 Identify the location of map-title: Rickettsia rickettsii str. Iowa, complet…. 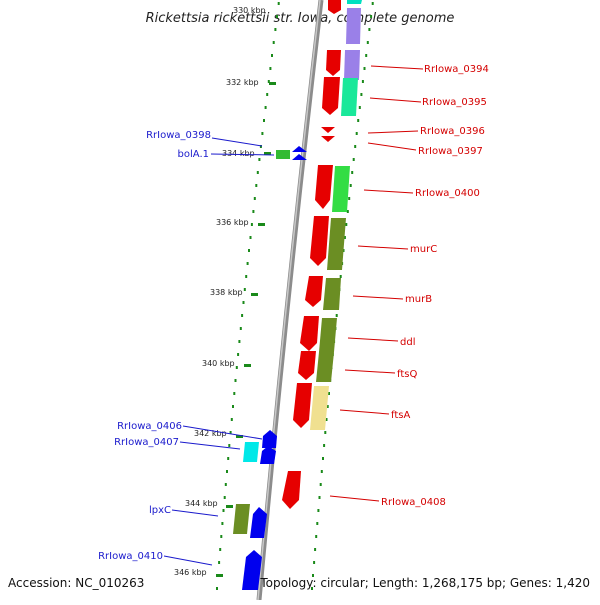
(300, 18).